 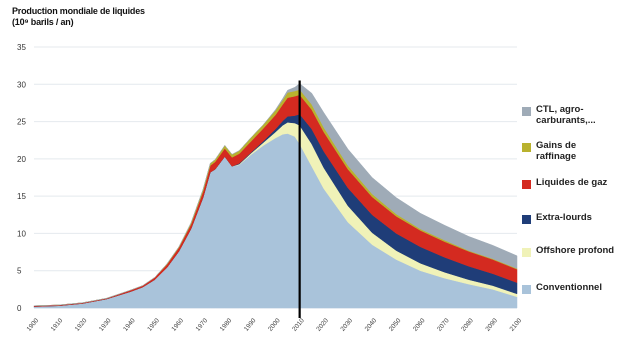 What do you see at coordinates (443, 325) in the screenshot?
I see `x-tick-label: 2070` at bounding box center [443, 325].